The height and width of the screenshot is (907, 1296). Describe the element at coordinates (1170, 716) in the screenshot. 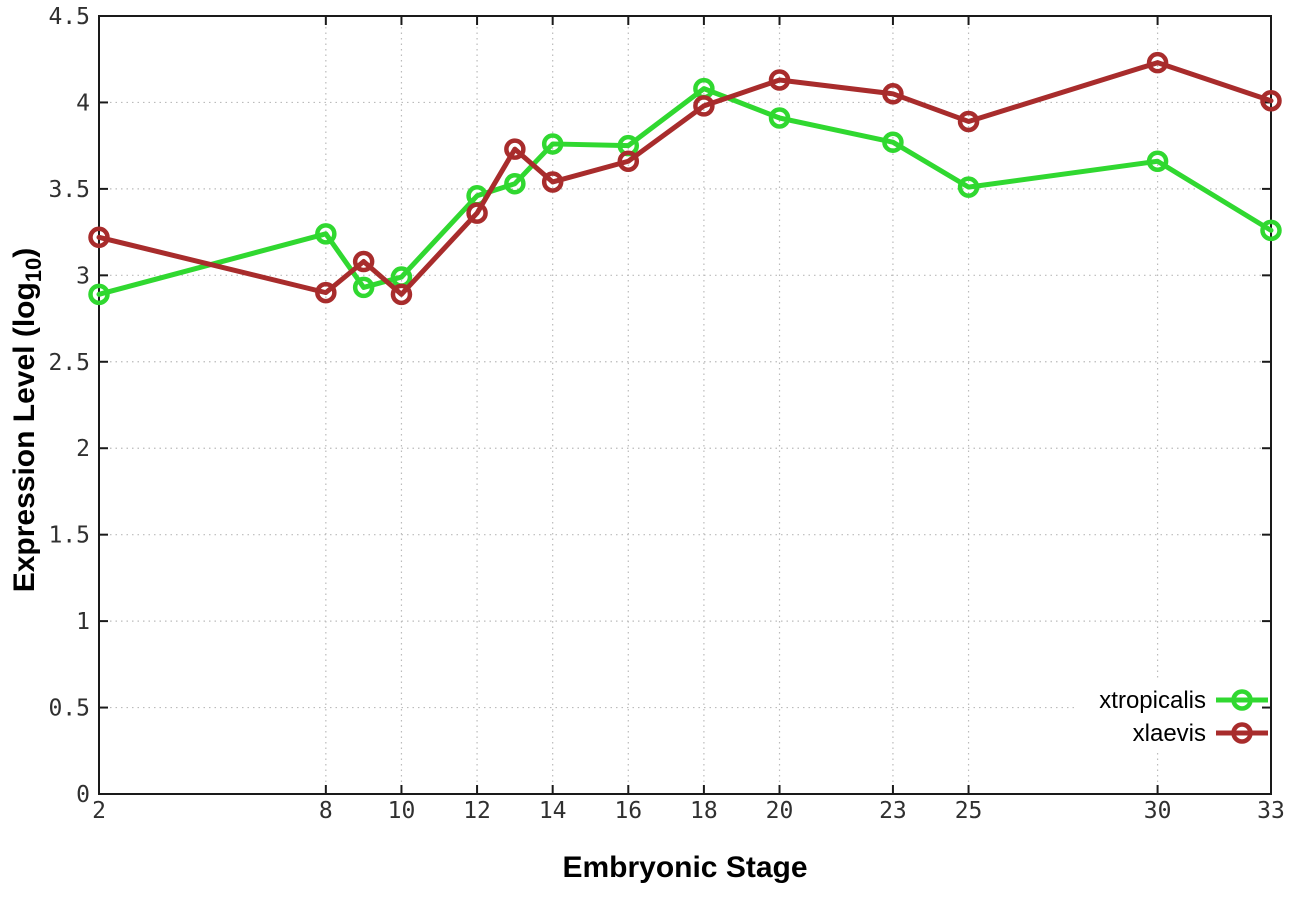

I see `legend-box` at that location.